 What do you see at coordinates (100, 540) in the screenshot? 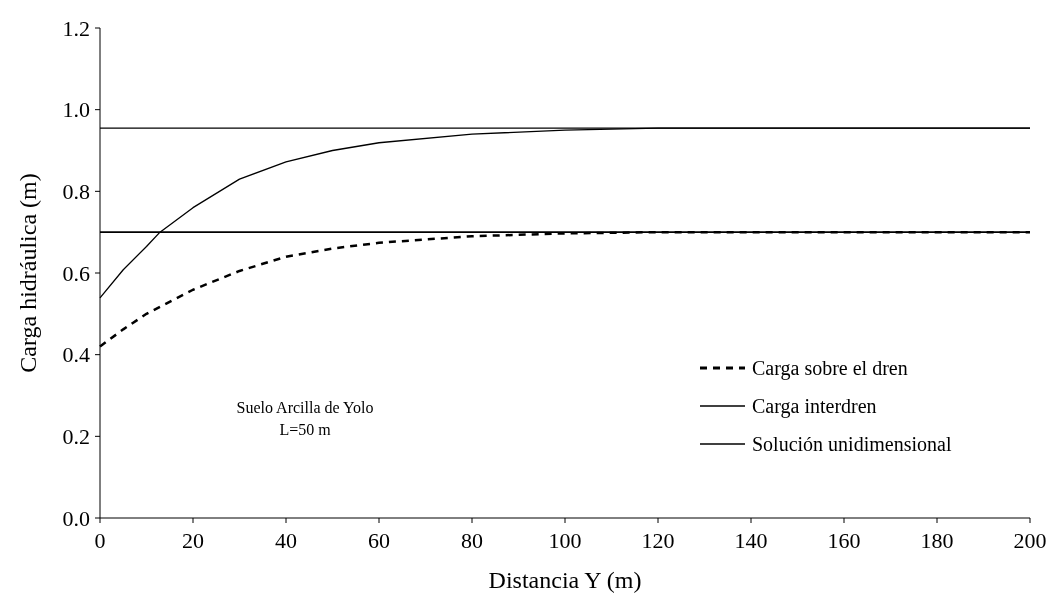
I see `x-tick-label: 0` at bounding box center [100, 540].